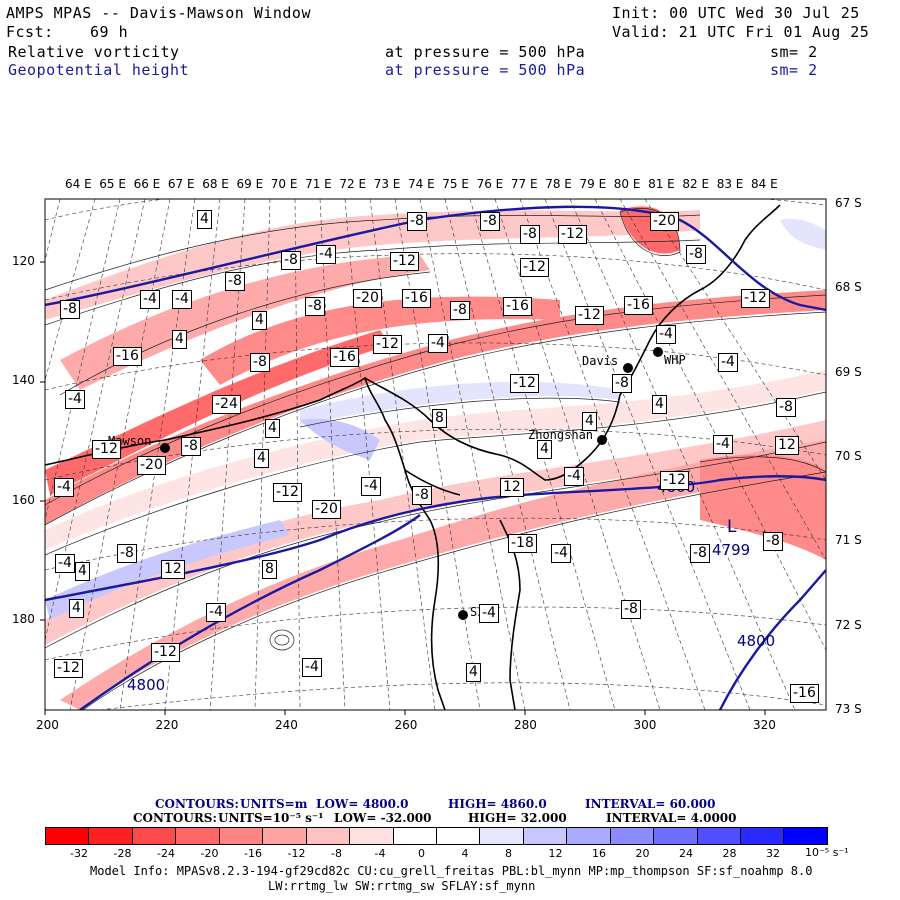  What do you see at coordinates (599, 853) in the screenshot?
I see `colorbar-label: 16` at bounding box center [599, 853].